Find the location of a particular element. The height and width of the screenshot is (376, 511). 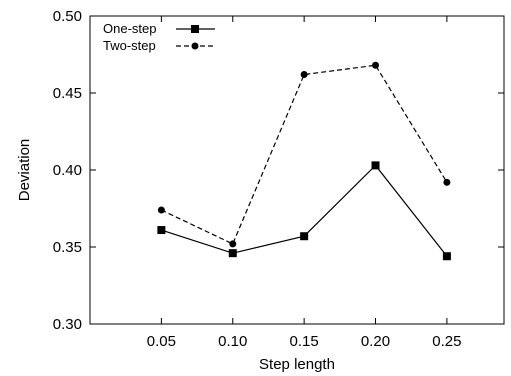

x-tick-label: 0.15 is located at coordinates (304, 341).